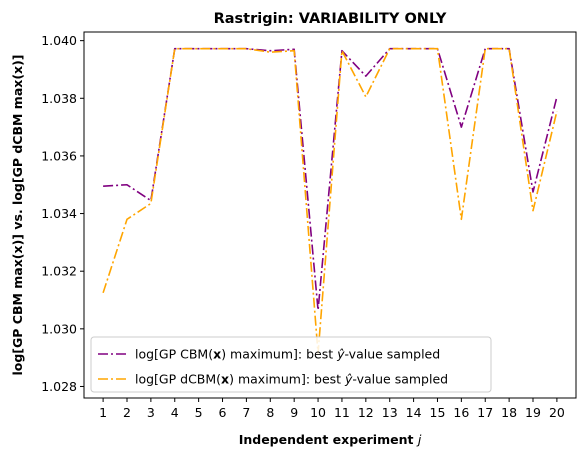 The height and width of the screenshot is (459, 588). Describe the element at coordinates (533, 412) in the screenshot. I see `x-tick-label: 19` at that location.